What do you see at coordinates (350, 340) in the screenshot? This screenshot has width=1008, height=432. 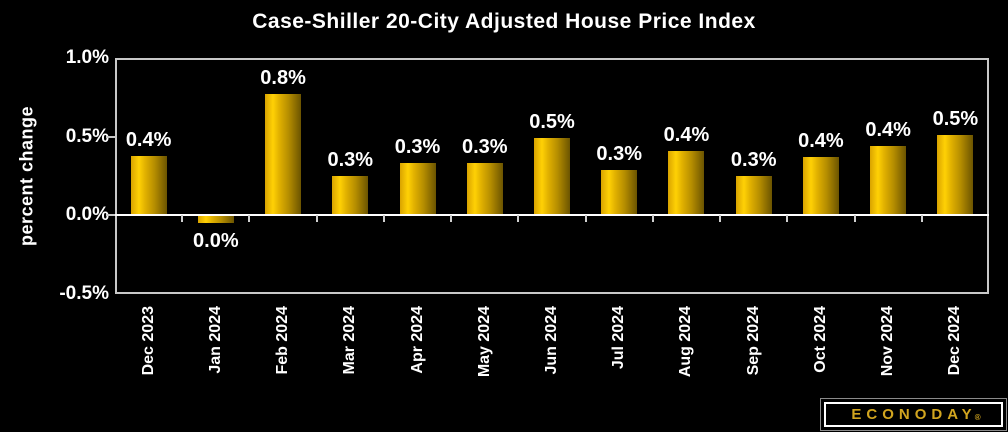 I see `x-axis-label-mar-2024: Mar 2024` at bounding box center [350, 340].